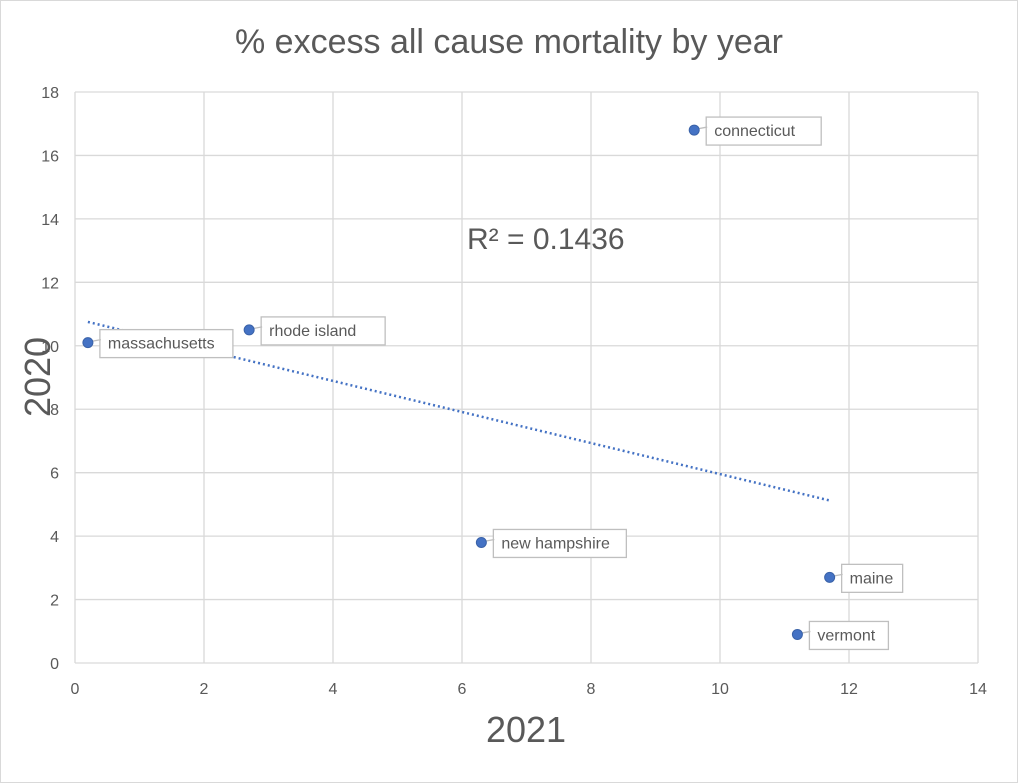  What do you see at coordinates (54, 410) in the screenshot?
I see `y-tick-label: 8` at bounding box center [54, 410].